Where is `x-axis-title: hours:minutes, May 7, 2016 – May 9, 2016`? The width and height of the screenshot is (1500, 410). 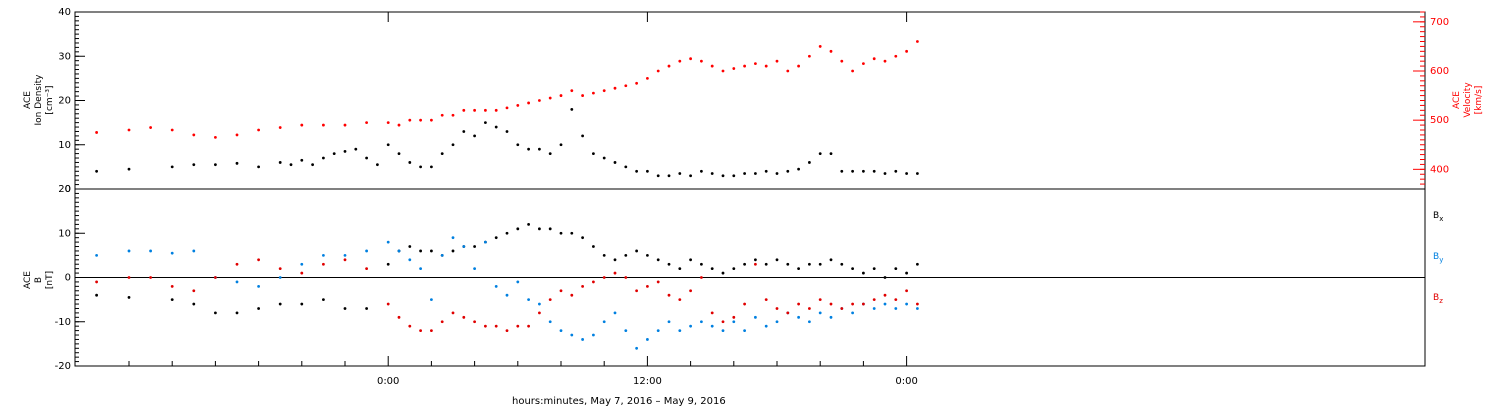
x-axis-title: hours:minutes, May 7, 2016 – May 9, 2016 is located at coordinates (619, 401).